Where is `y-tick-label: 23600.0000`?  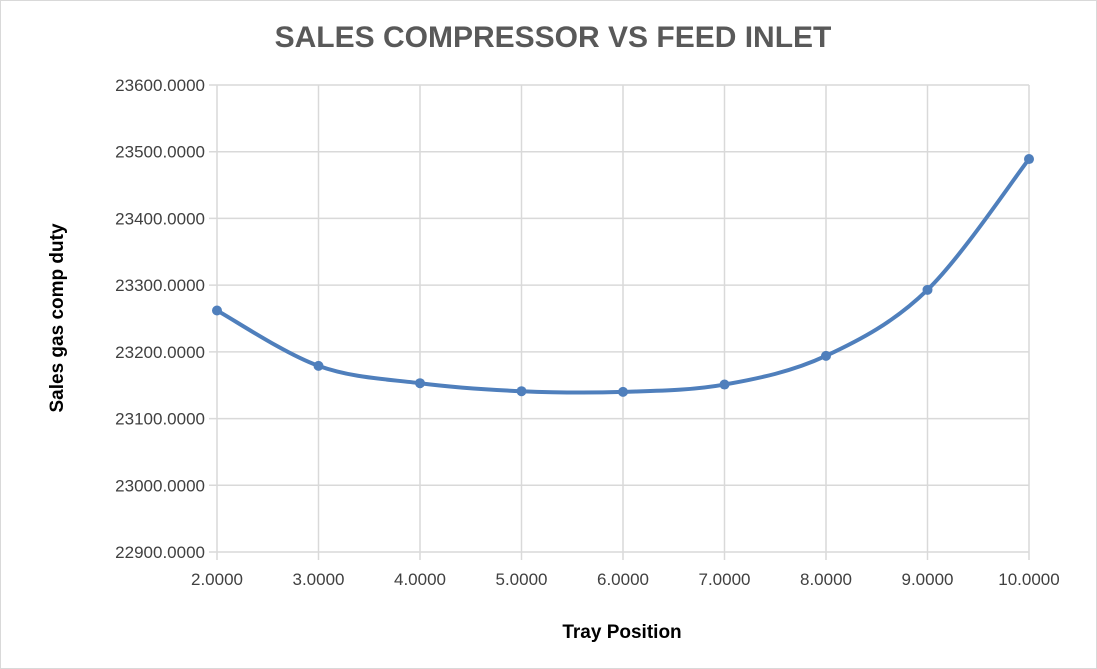 y-tick-label: 23600.0000 is located at coordinates (160, 85).